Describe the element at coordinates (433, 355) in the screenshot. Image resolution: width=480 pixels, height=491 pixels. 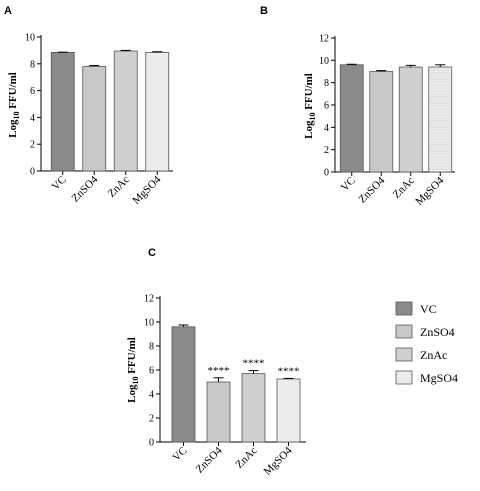
I see `legend-label: ZnAc` at that location.